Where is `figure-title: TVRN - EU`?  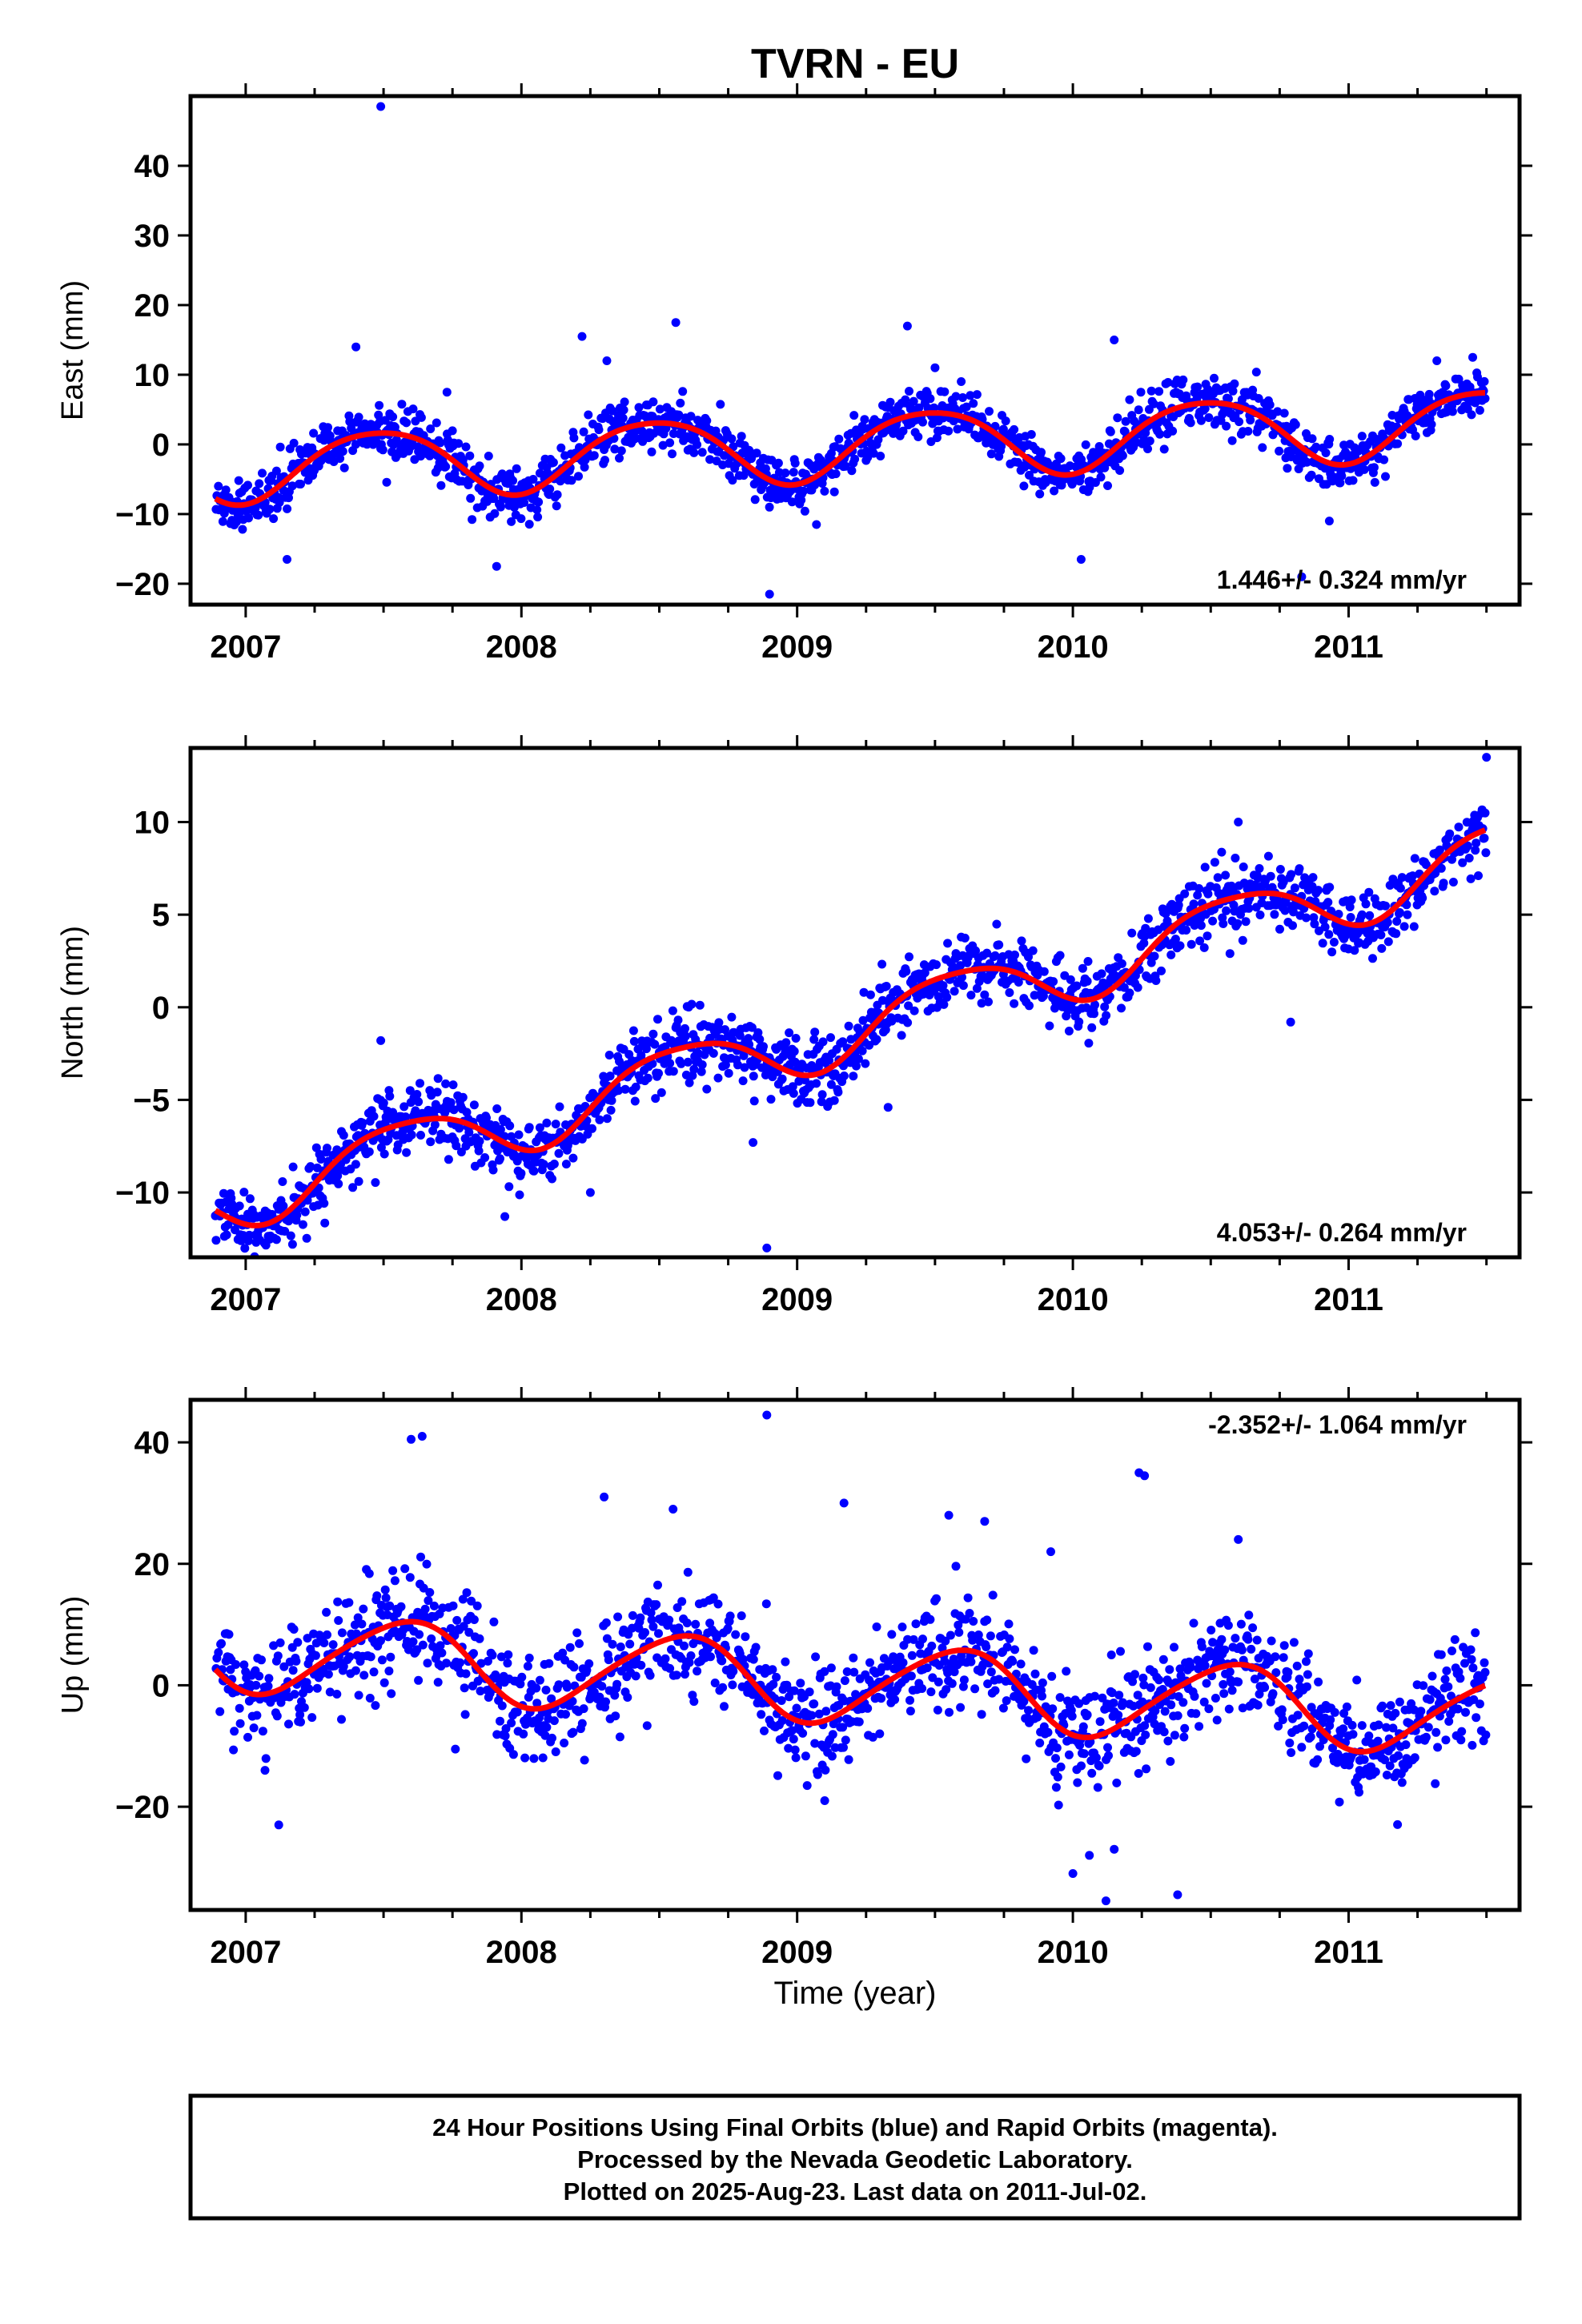 figure-title: TVRN - EU is located at coordinates (855, 64).